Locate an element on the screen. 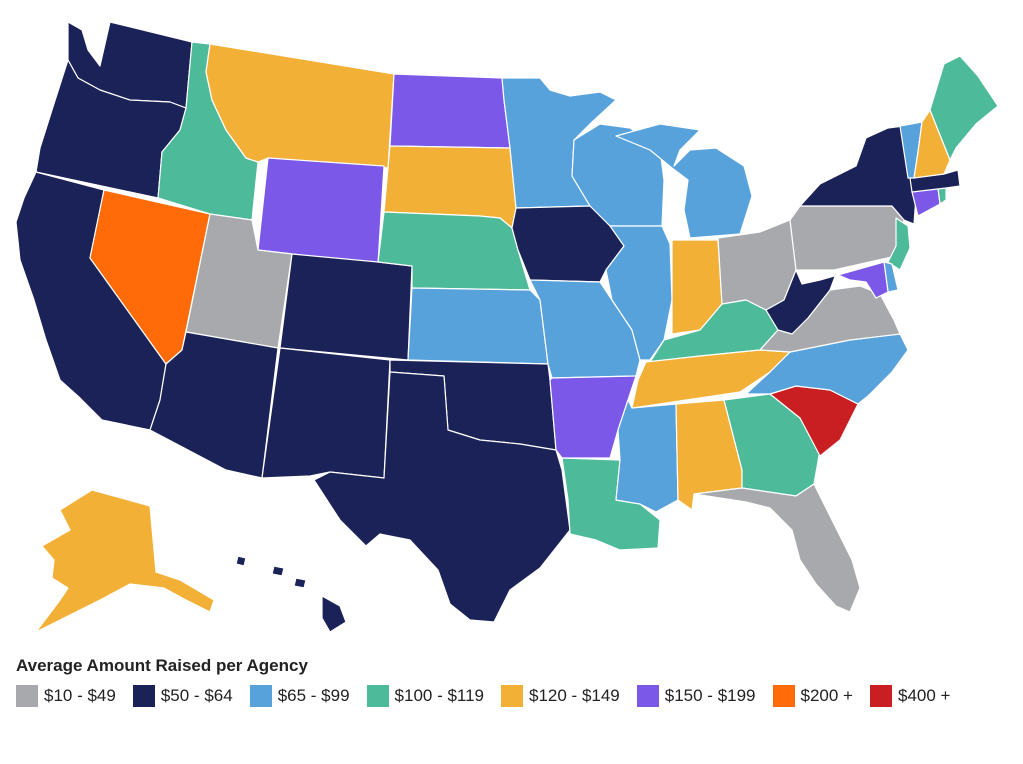  legend-label: $120 - $149 is located at coordinates (574, 695).